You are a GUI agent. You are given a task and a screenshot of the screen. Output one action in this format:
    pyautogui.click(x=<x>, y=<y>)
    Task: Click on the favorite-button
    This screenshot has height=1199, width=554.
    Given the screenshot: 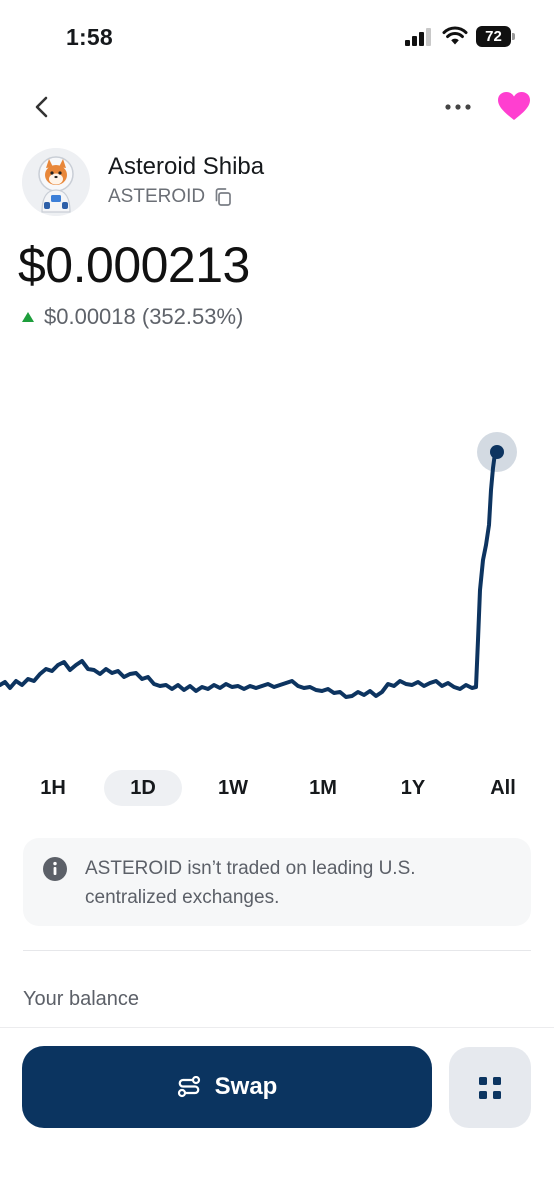 What is the action you would take?
    pyautogui.click(x=514, y=106)
    